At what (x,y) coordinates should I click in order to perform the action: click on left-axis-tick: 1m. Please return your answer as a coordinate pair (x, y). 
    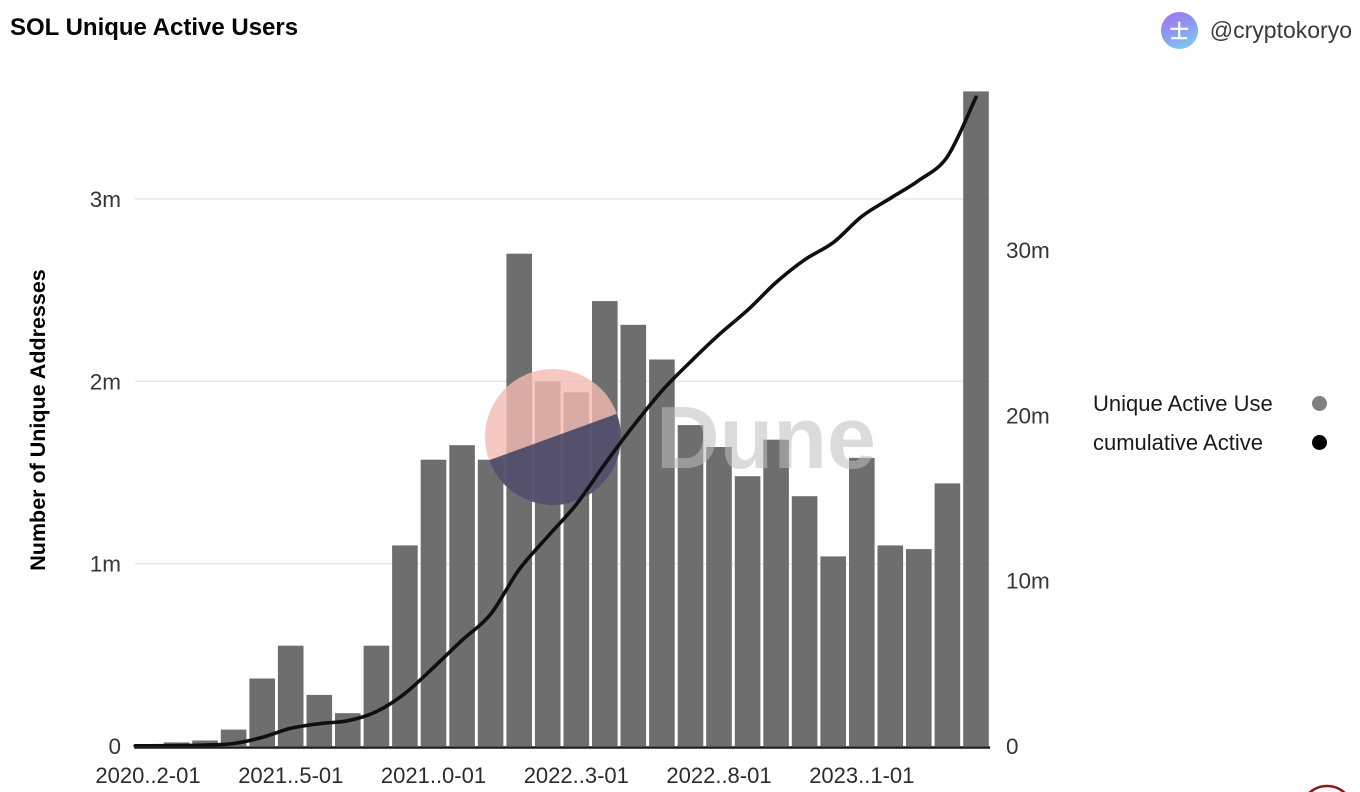
    Looking at the image, I should click on (105, 564).